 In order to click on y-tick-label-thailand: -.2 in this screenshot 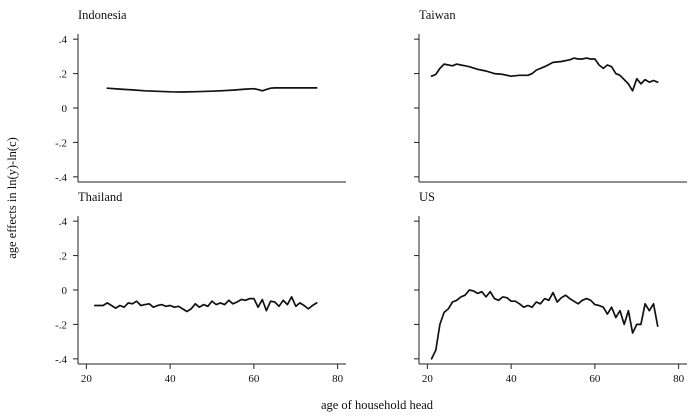, I will do `click(61, 325)`.